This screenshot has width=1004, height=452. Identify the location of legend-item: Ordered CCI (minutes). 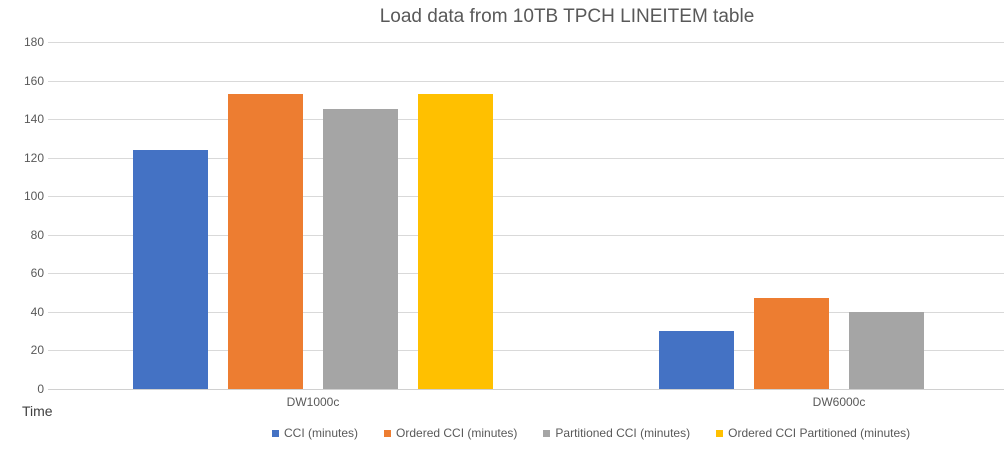
(450, 433).